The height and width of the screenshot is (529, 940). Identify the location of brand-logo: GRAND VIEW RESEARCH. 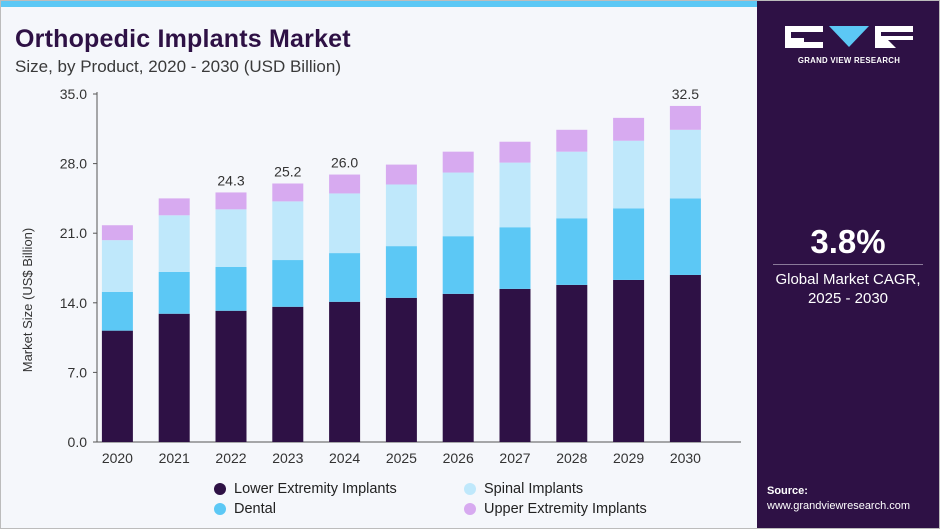
(849, 45).